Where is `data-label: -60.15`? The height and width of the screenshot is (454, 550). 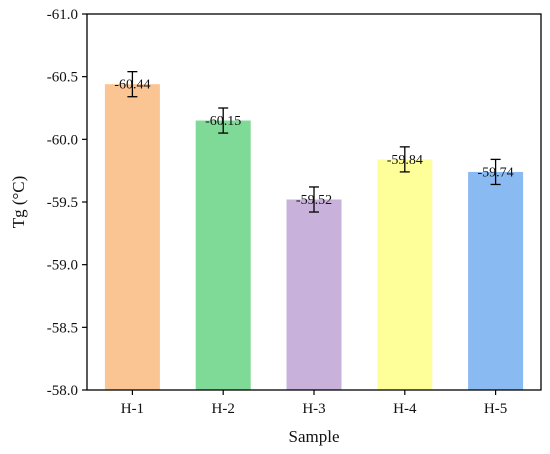
data-label: -60.15 is located at coordinates (223, 121).